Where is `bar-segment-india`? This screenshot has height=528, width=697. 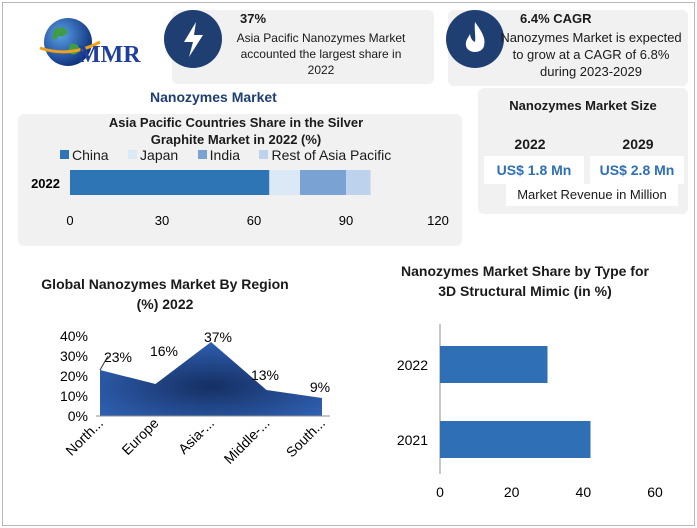
bar-segment-india is located at coordinates (323, 182).